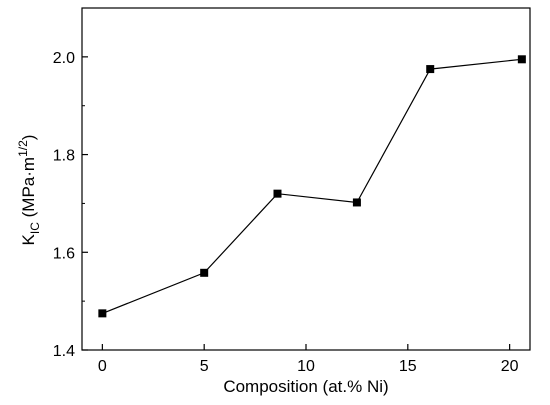  I want to click on y-tick-label: 1.6, so click(64, 253).